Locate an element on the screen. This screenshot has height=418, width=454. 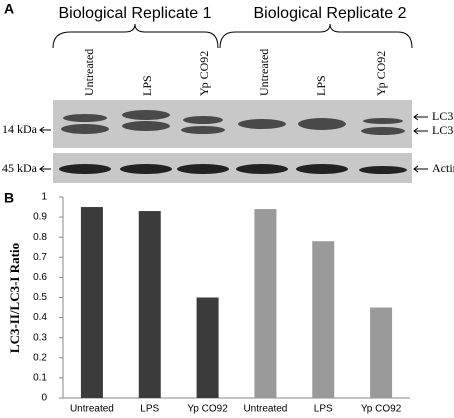
y-tick-label: 0.5 is located at coordinates (40, 297).